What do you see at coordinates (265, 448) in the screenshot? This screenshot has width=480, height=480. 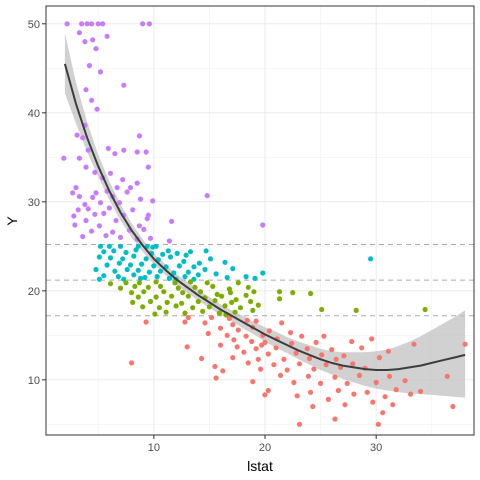 I see `x-tick-label: 20` at bounding box center [265, 448].